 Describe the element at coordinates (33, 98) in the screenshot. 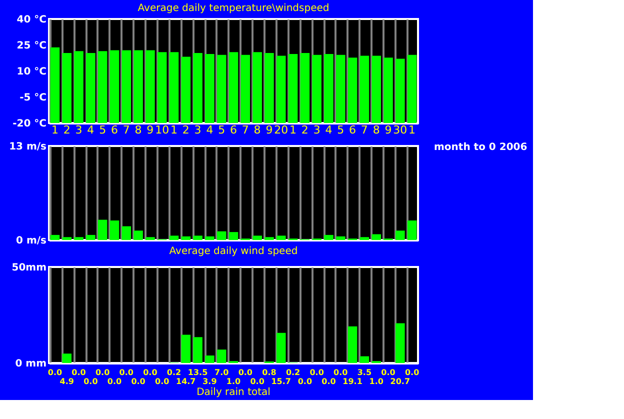

I see `y-tick-label: -5 °C` at that location.